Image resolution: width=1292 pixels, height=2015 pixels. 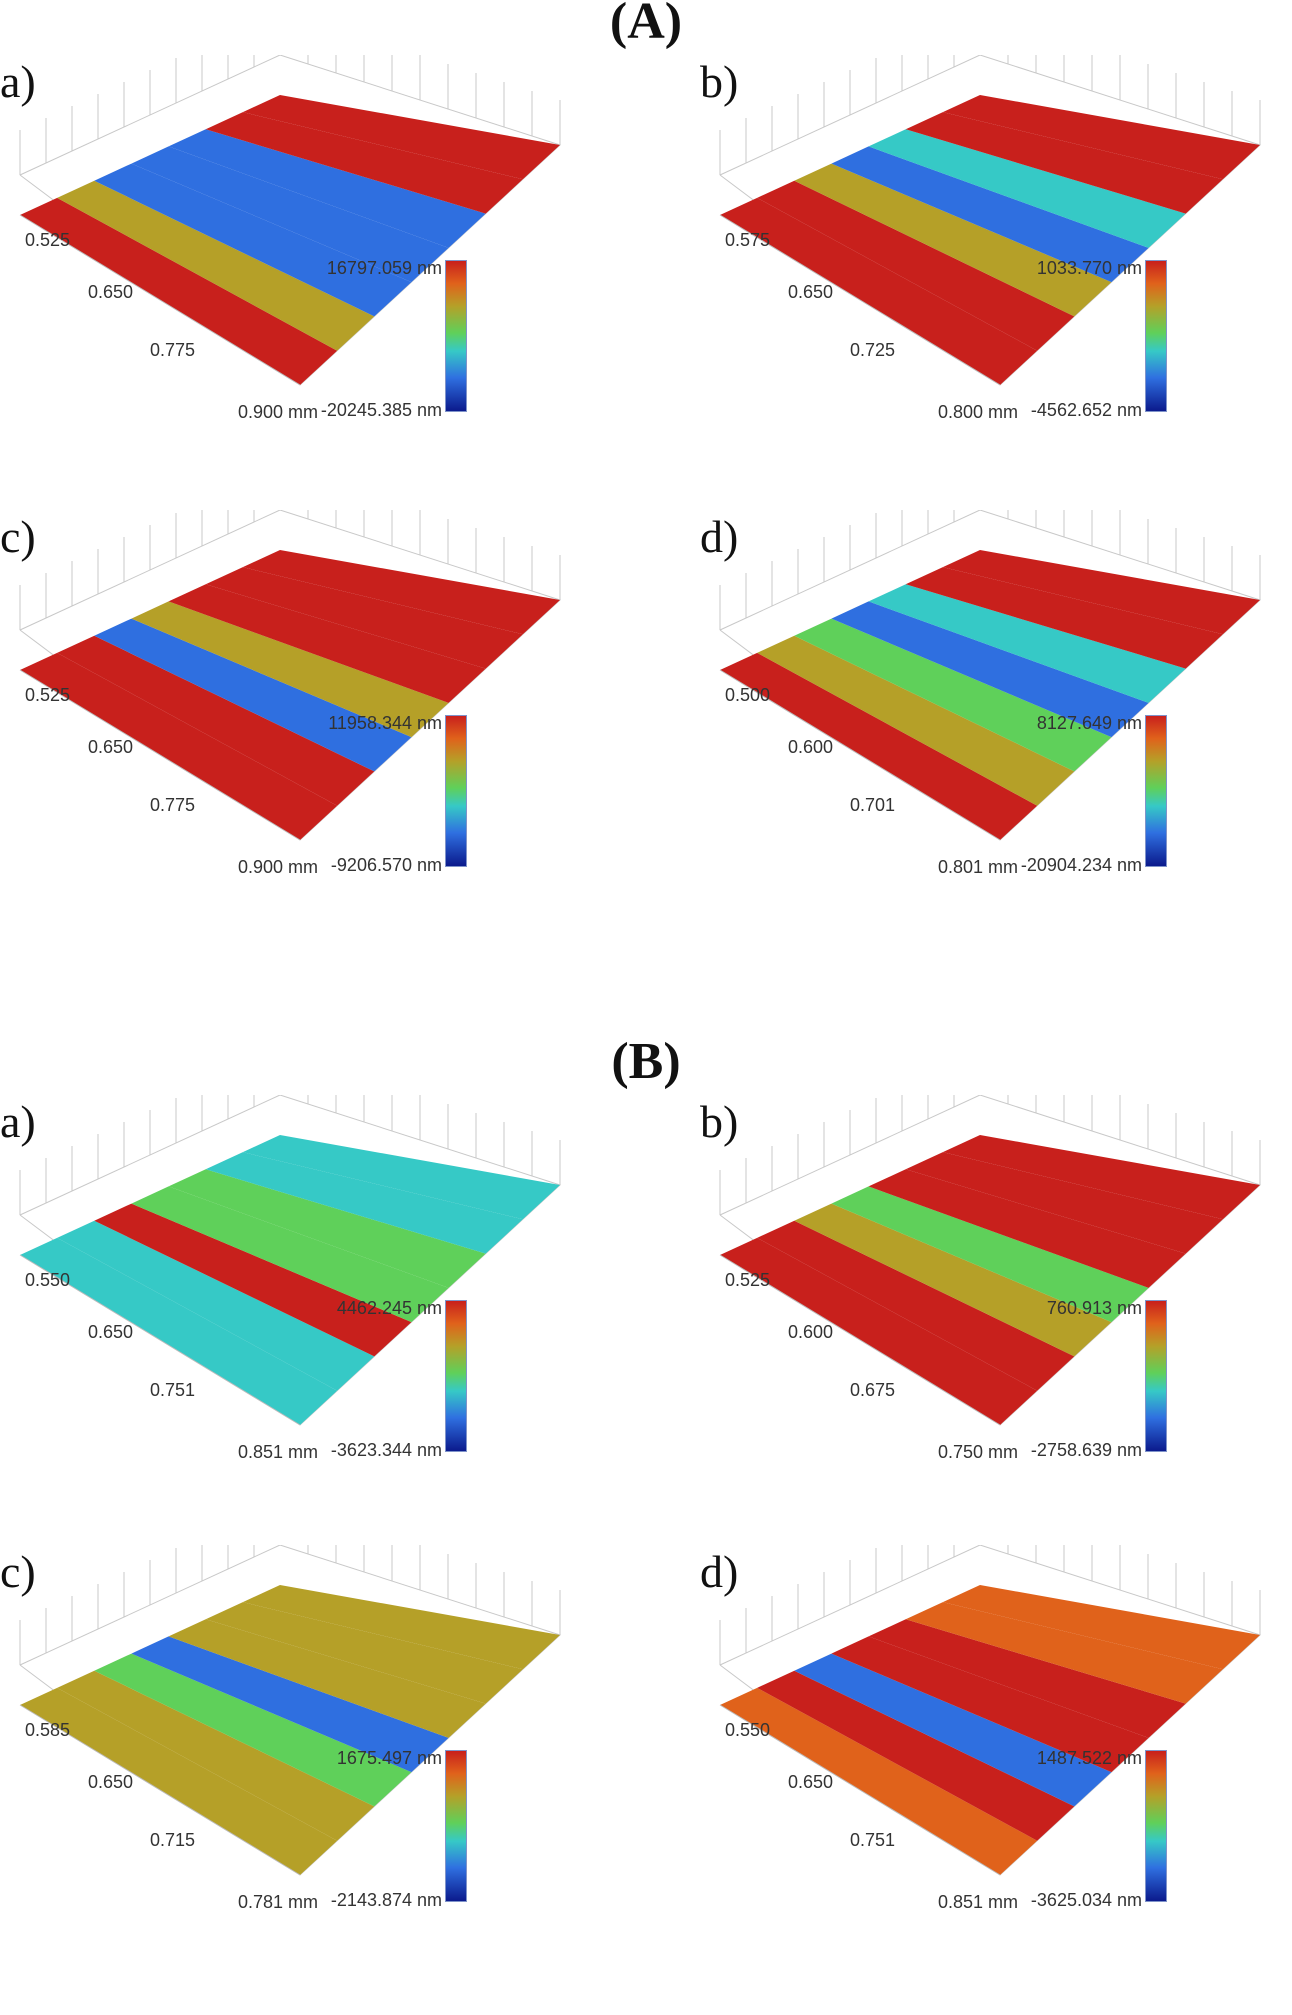 What do you see at coordinates (385, 723) in the screenshot?
I see `colorbar-max-label: 11958.344 nm` at bounding box center [385, 723].